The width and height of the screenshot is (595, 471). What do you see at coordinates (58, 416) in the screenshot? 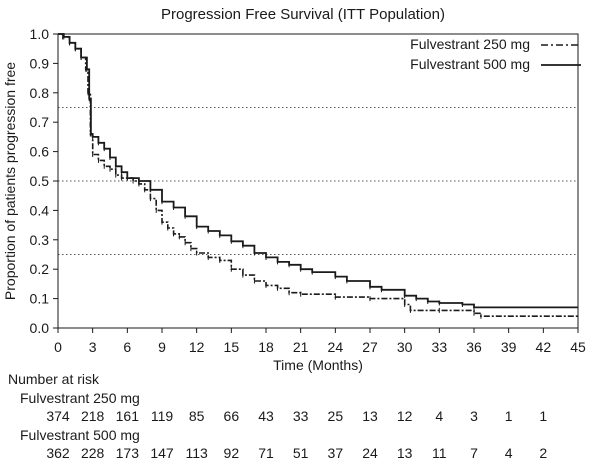
I see `risk-value: 374` at bounding box center [58, 416].